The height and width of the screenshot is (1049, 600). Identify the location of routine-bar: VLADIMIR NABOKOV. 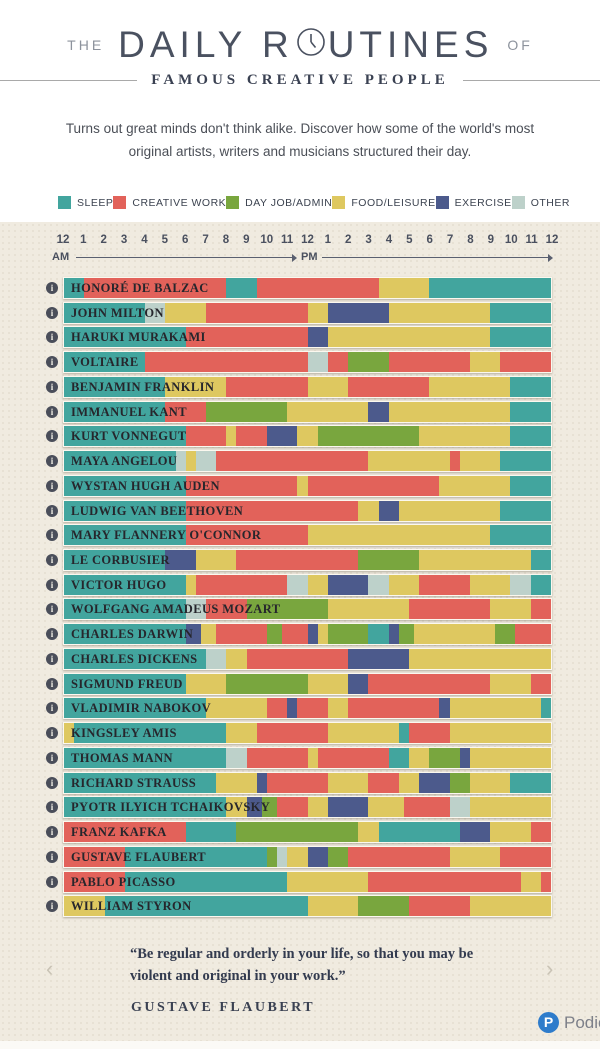
(307, 708).